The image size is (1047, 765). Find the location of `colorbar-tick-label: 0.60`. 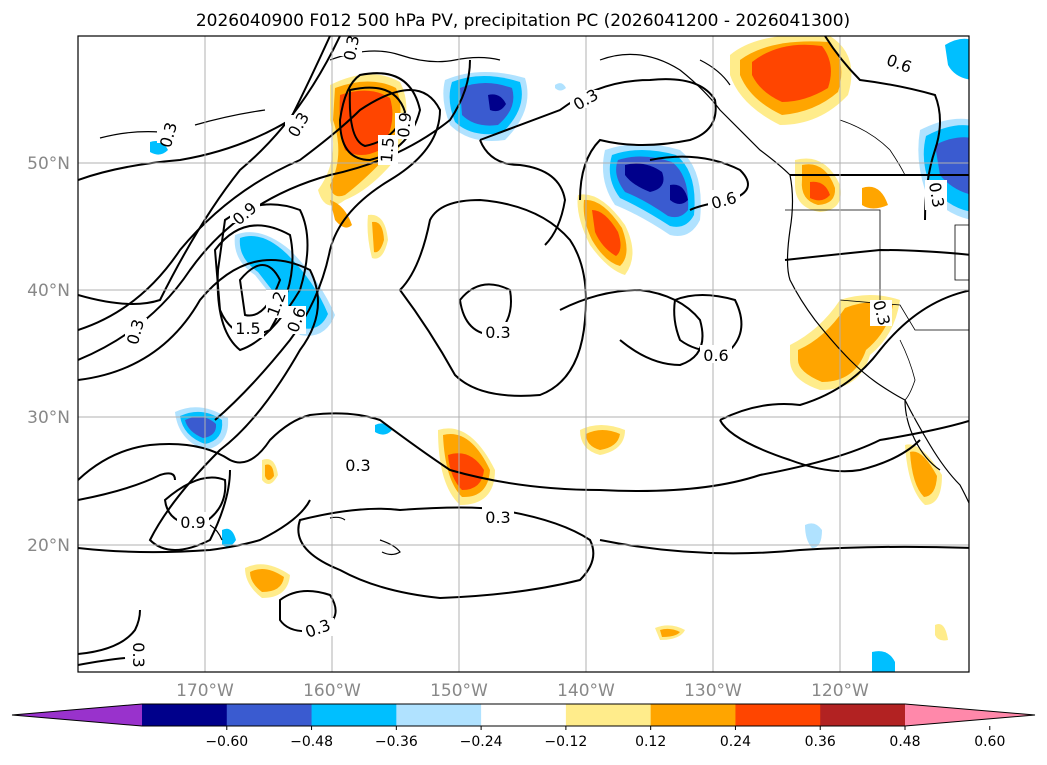

colorbar-tick-label: 0.60 is located at coordinates (989, 742).